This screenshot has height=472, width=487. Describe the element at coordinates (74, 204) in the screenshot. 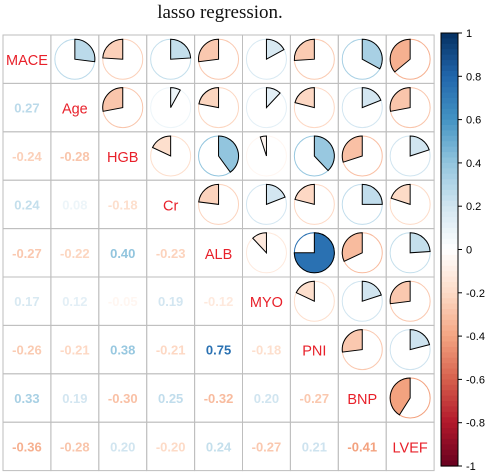

I see `correlation-value: 0.08` at that location.